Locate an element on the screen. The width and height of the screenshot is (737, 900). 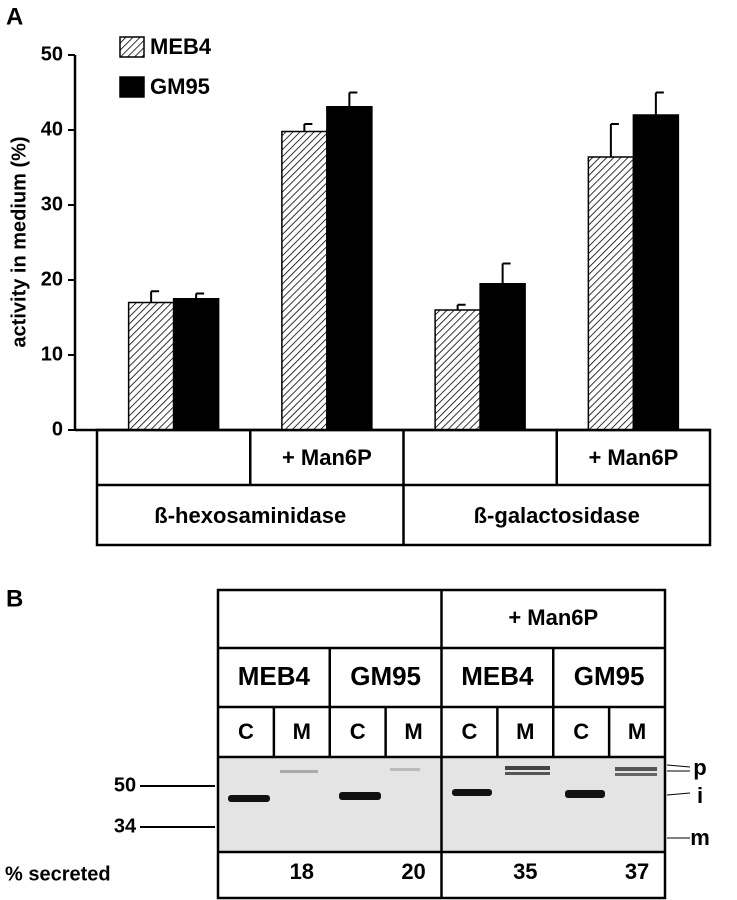
y-tick-label: 10 is located at coordinates (52, 354).